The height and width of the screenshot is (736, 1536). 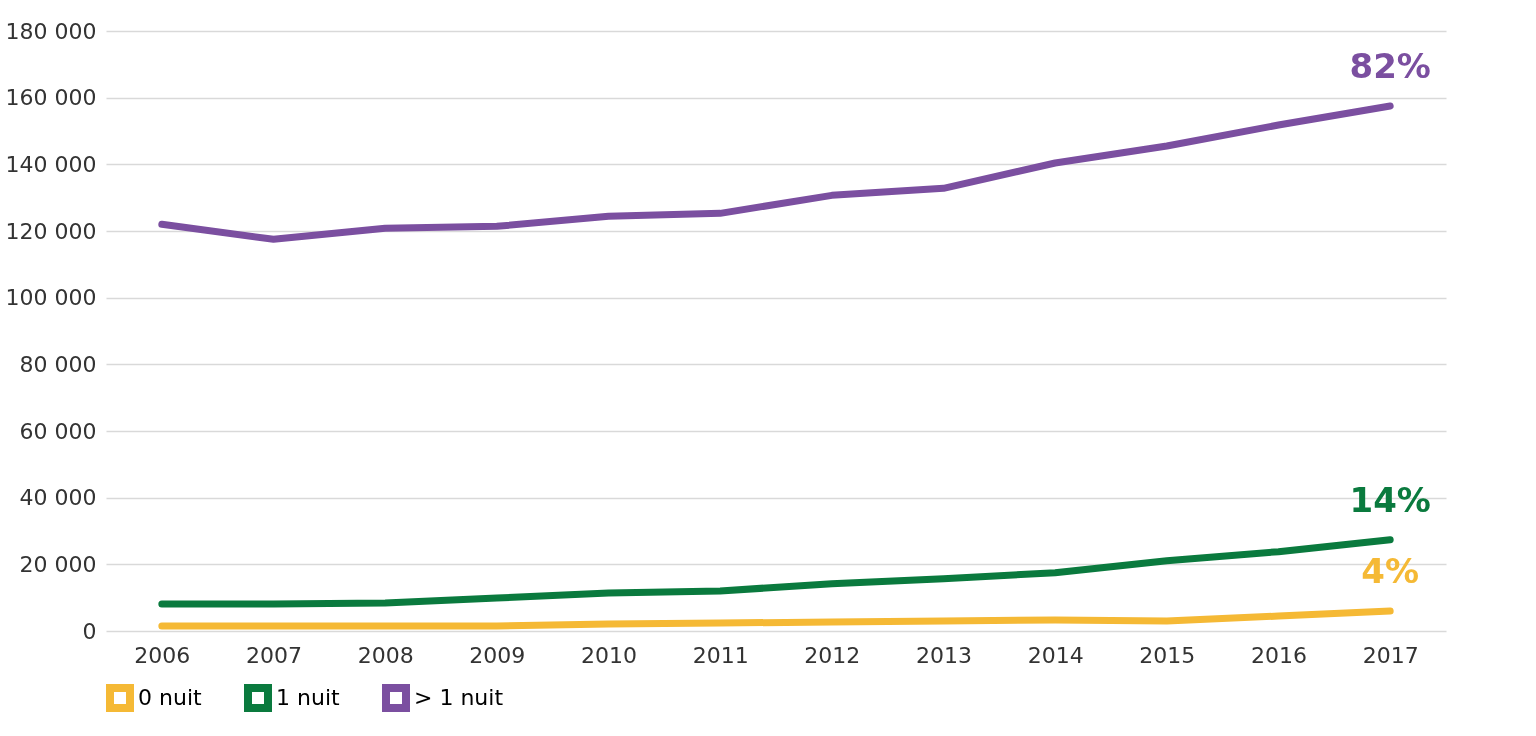 I want to click on x-tick-label: 2006, so click(x=162, y=655).